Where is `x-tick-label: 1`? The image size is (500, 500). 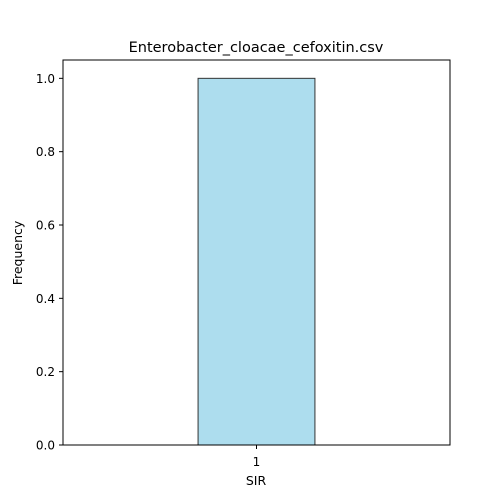
x-tick-label: 1 is located at coordinates (257, 462).